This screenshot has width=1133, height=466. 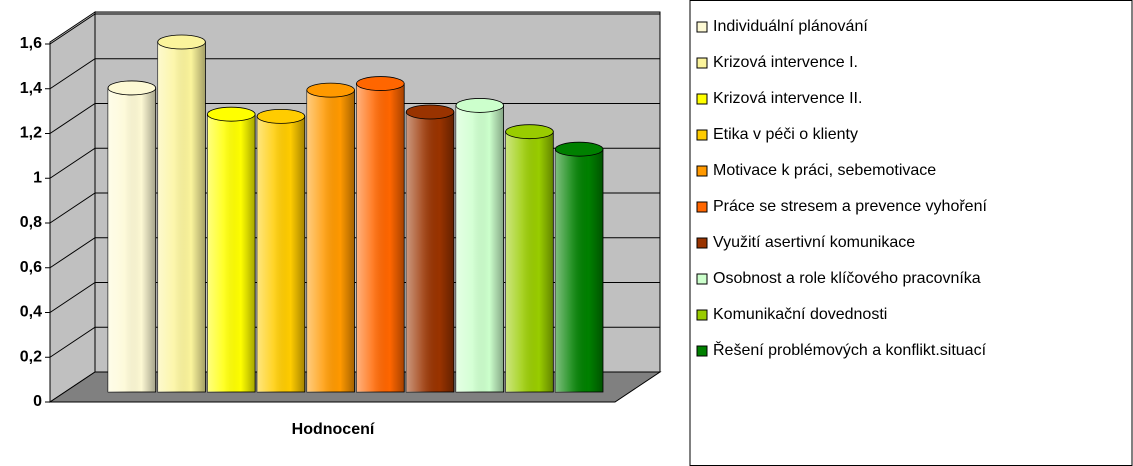 I want to click on legend-label: Motivace k práci, sebemotivace, so click(x=824, y=170).